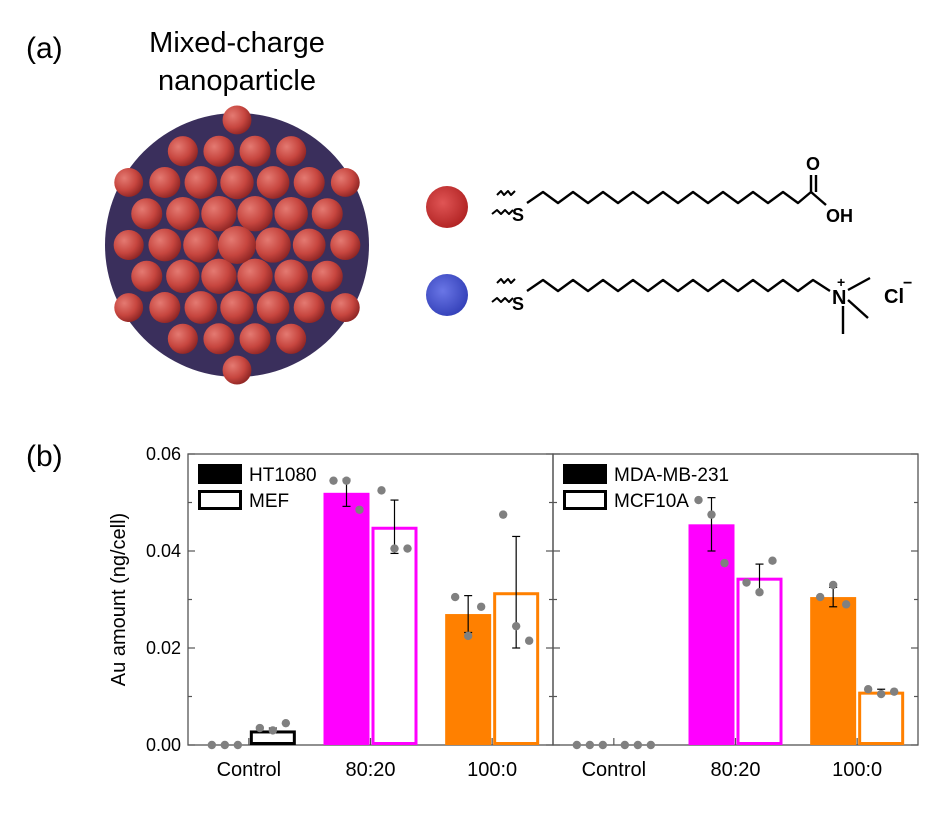 The width and height of the screenshot is (945, 825). I want to click on anionic-ligand-structure, so click(659, 195).